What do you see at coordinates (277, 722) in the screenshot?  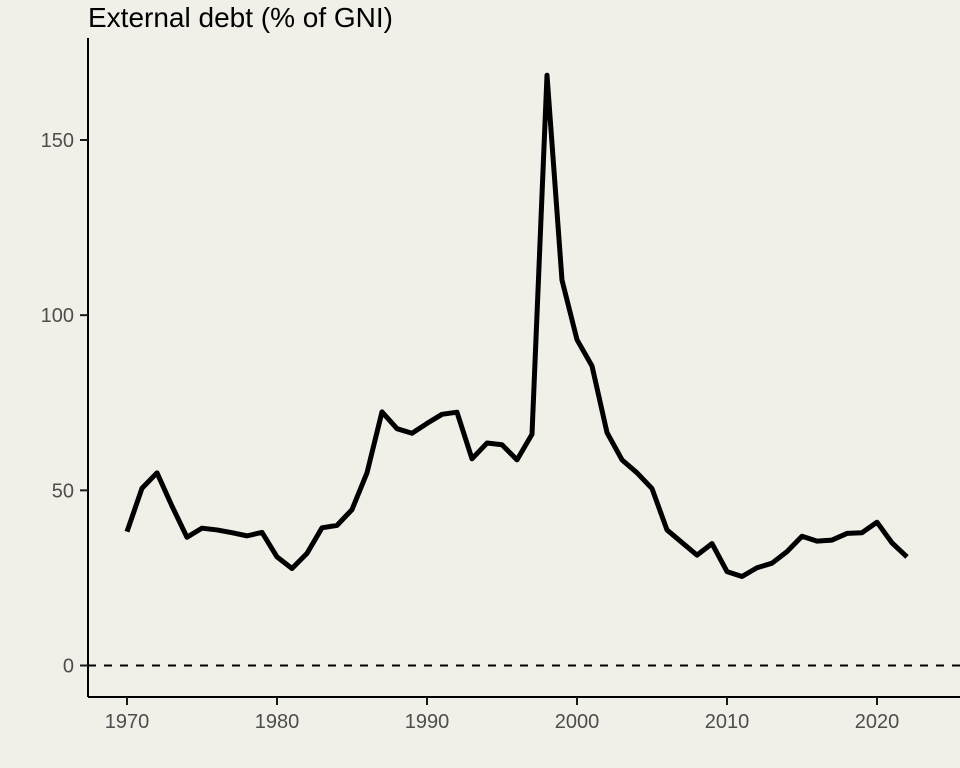 I see `x-tick-label: 1980` at bounding box center [277, 722].